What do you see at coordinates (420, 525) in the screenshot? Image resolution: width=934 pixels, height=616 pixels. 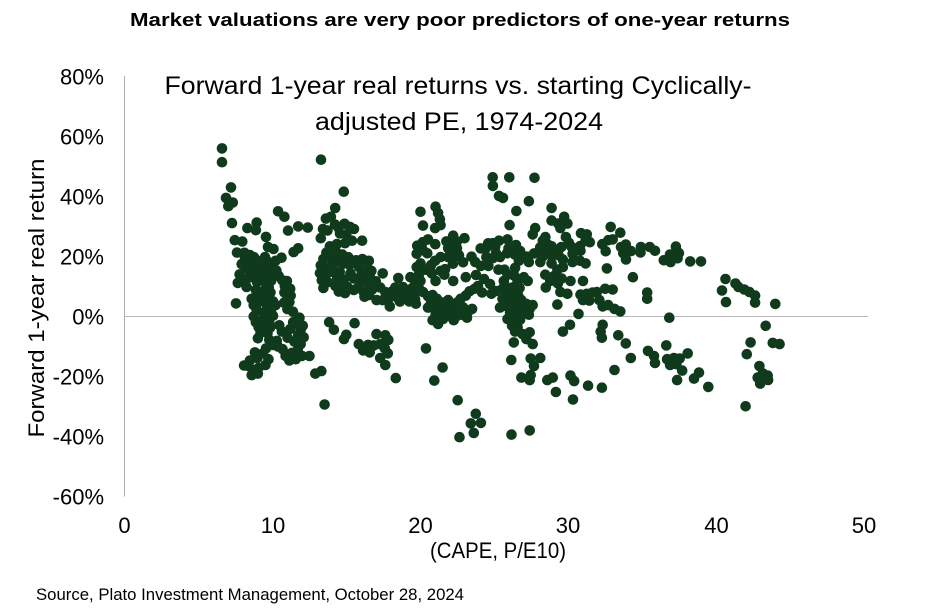 I see `svg-text: 20` at bounding box center [420, 525].